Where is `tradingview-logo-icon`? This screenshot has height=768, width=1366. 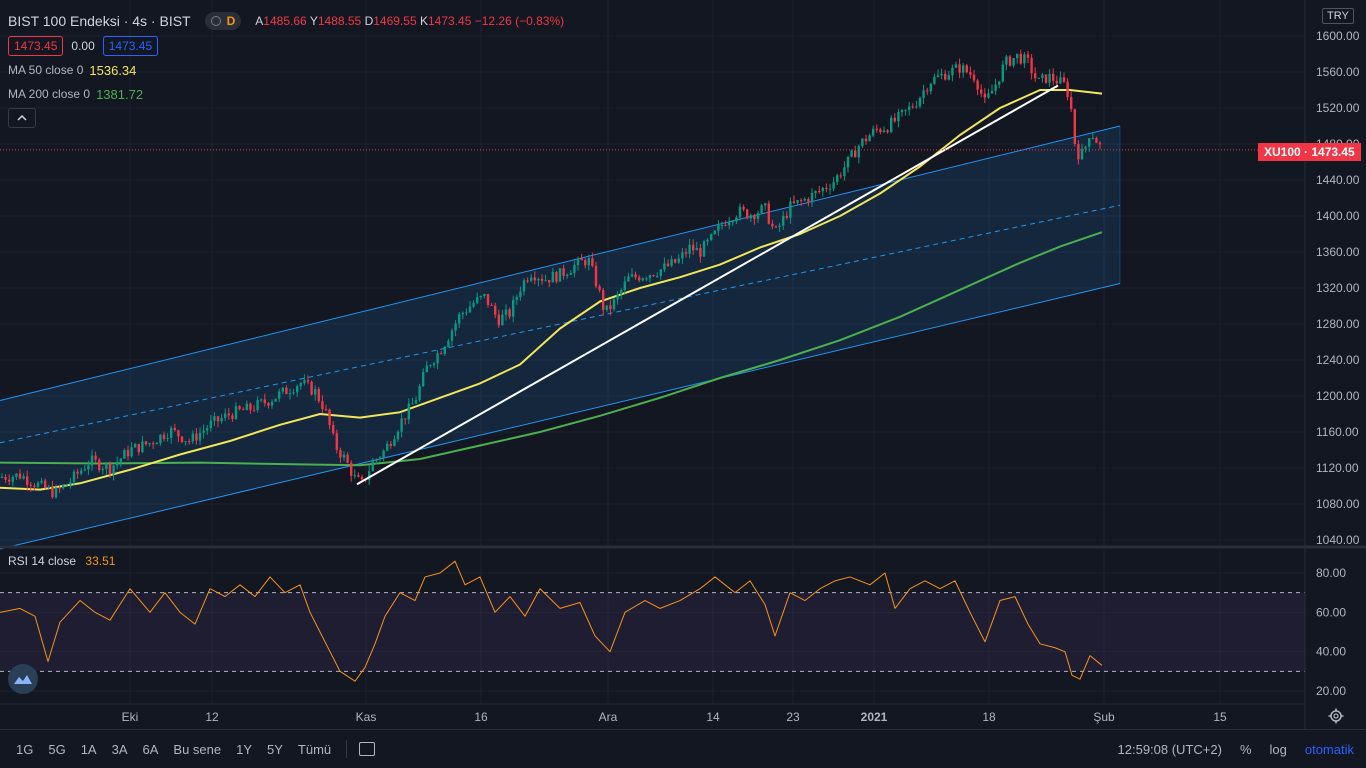
tradingview-logo-icon is located at coordinates (23, 679).